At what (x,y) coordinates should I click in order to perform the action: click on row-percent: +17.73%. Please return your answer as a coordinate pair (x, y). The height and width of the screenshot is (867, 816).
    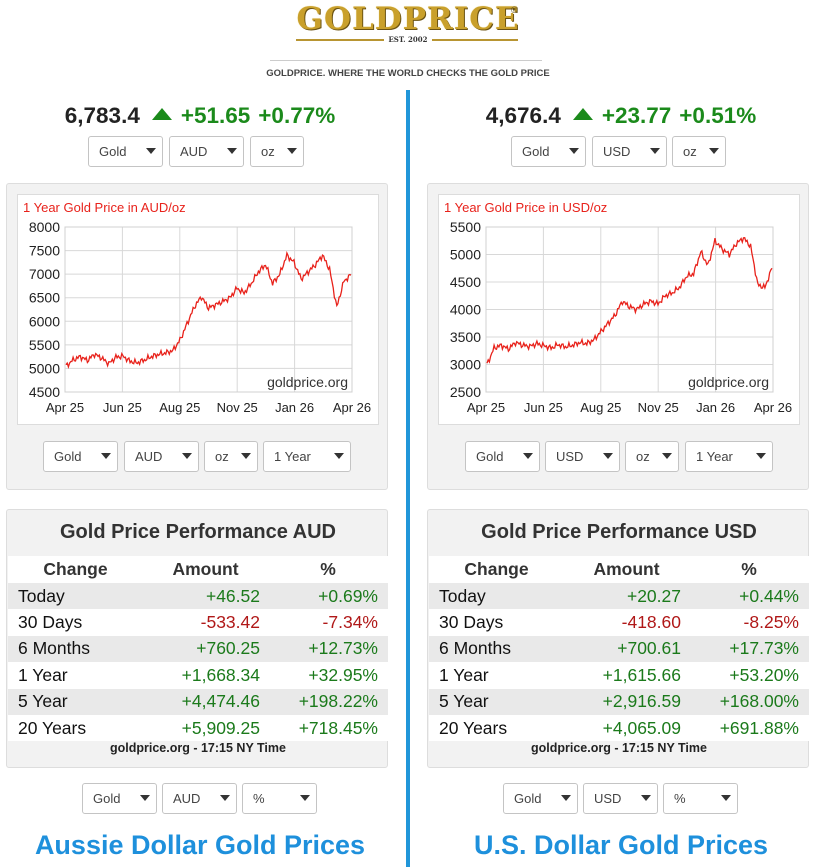
    Looking at the image, I should click on (749, 649).